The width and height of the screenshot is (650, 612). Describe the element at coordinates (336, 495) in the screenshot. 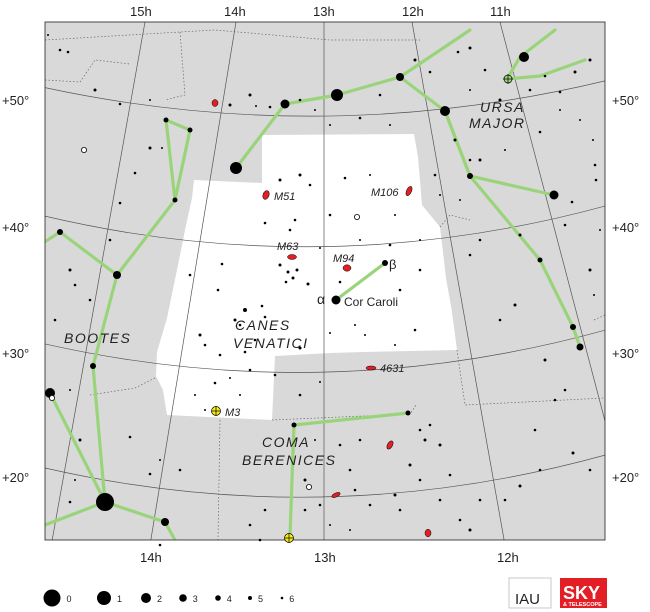

I see `galaxy-marker` at that location.